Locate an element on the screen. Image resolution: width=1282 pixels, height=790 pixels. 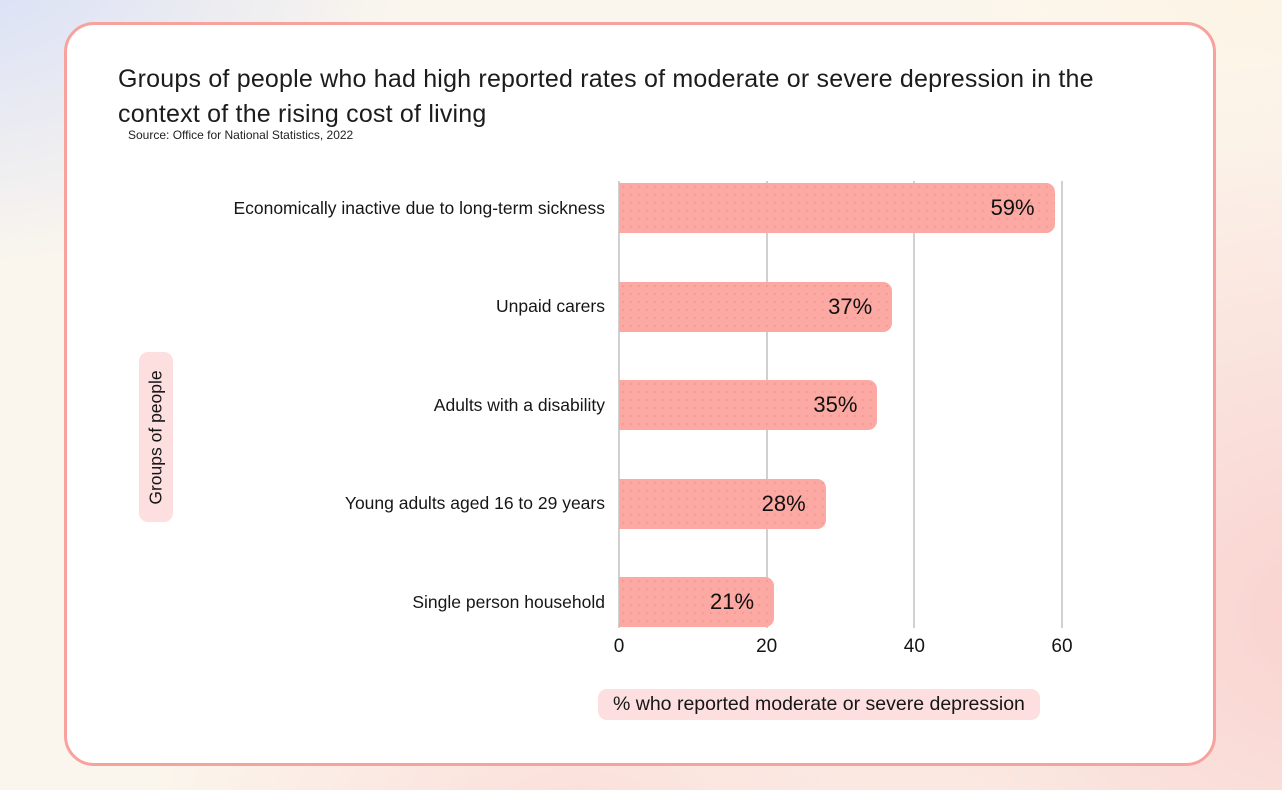
category-label: Unpaid carers is located at coordinates (550, 306).